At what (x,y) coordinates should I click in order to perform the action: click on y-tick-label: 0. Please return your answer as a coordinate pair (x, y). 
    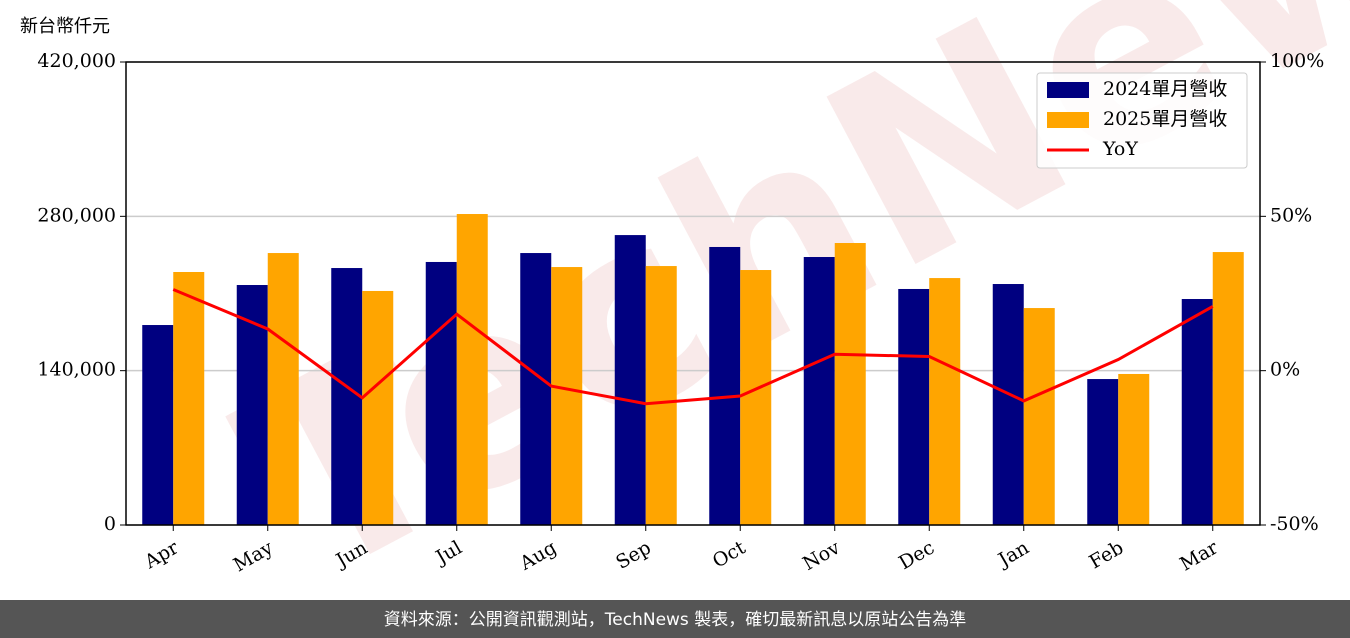
    Looking at the image, I should click on (110, 524).